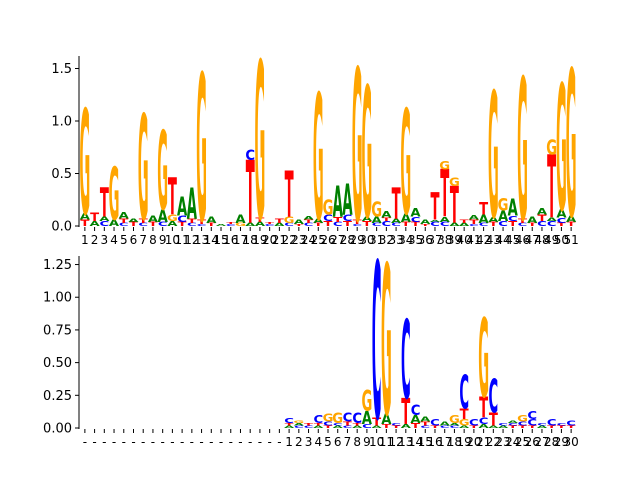 This screenshot has width=640, height=485. Describe the element at coordinates (163, 240) in the screenshot. I see `x-tick-label: 9` at that location.